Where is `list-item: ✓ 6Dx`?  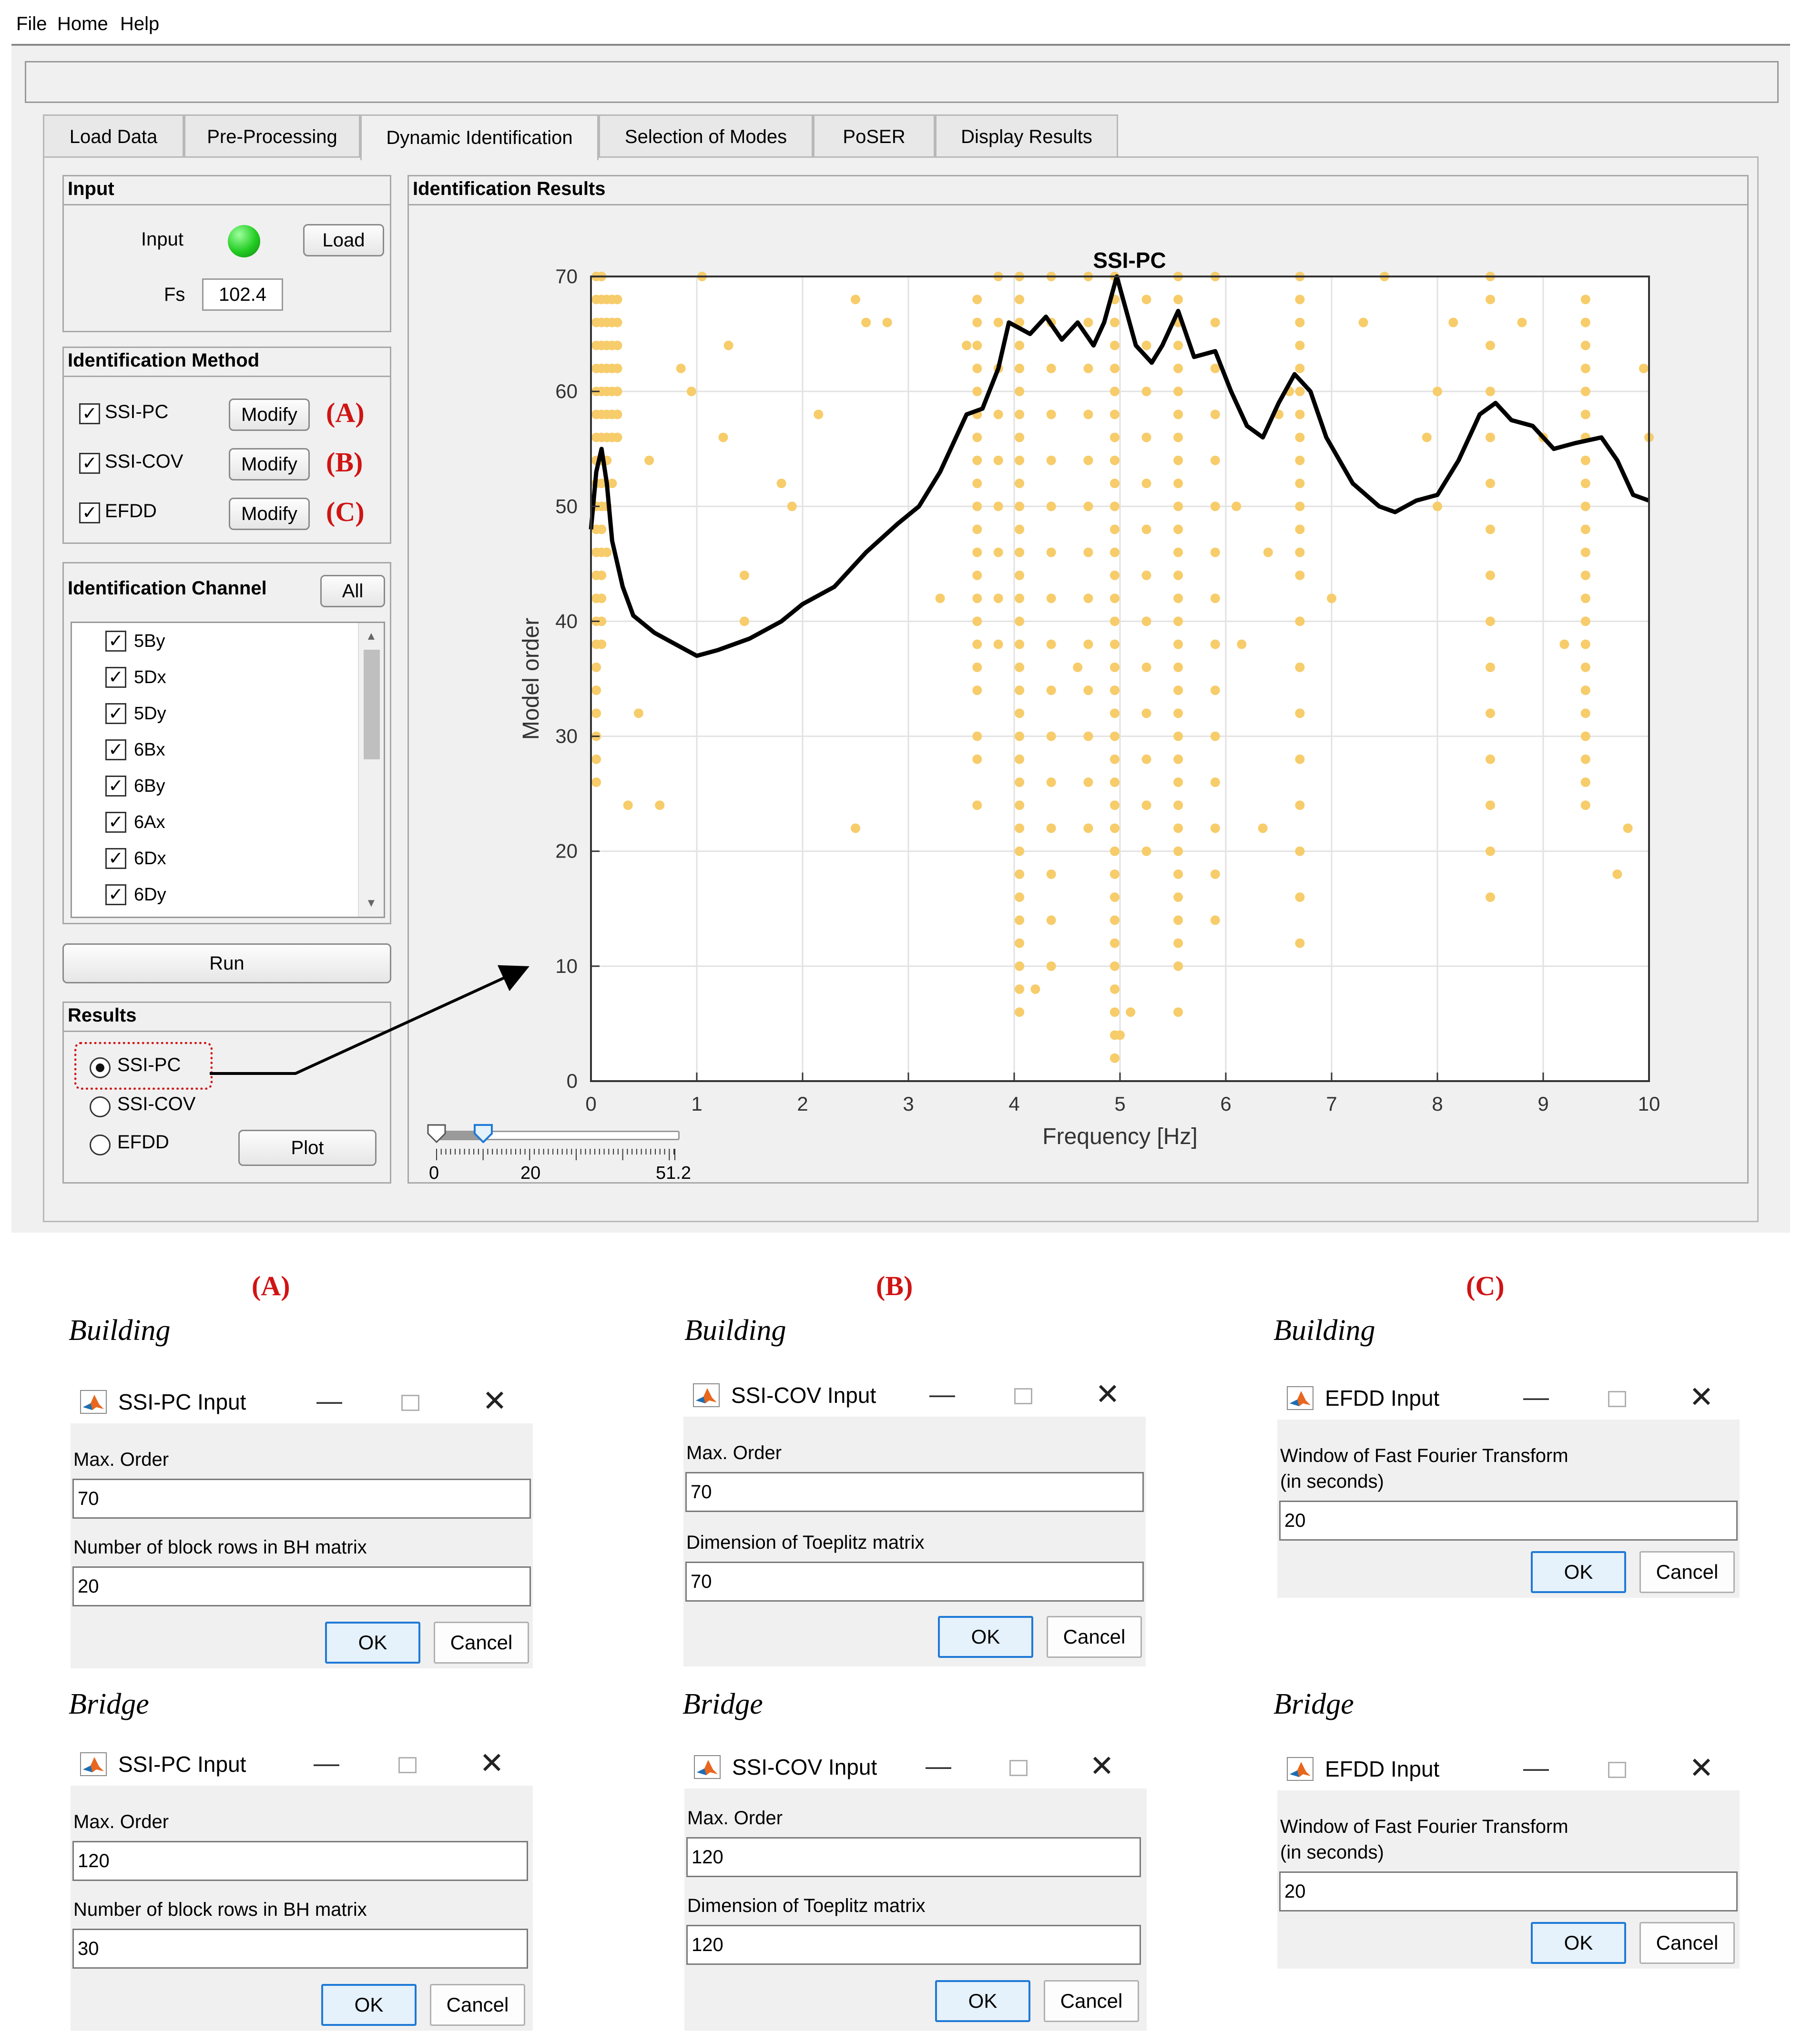 list-item: ✓ 6Dx is located at coordinates (135, 858).